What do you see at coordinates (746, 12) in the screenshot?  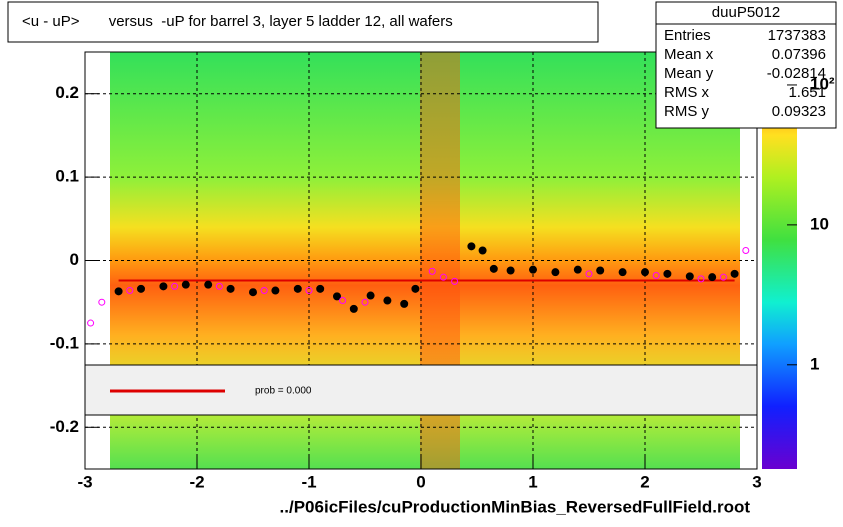 I see `stats-title: duuP5012` at bounding box center [746, 12].